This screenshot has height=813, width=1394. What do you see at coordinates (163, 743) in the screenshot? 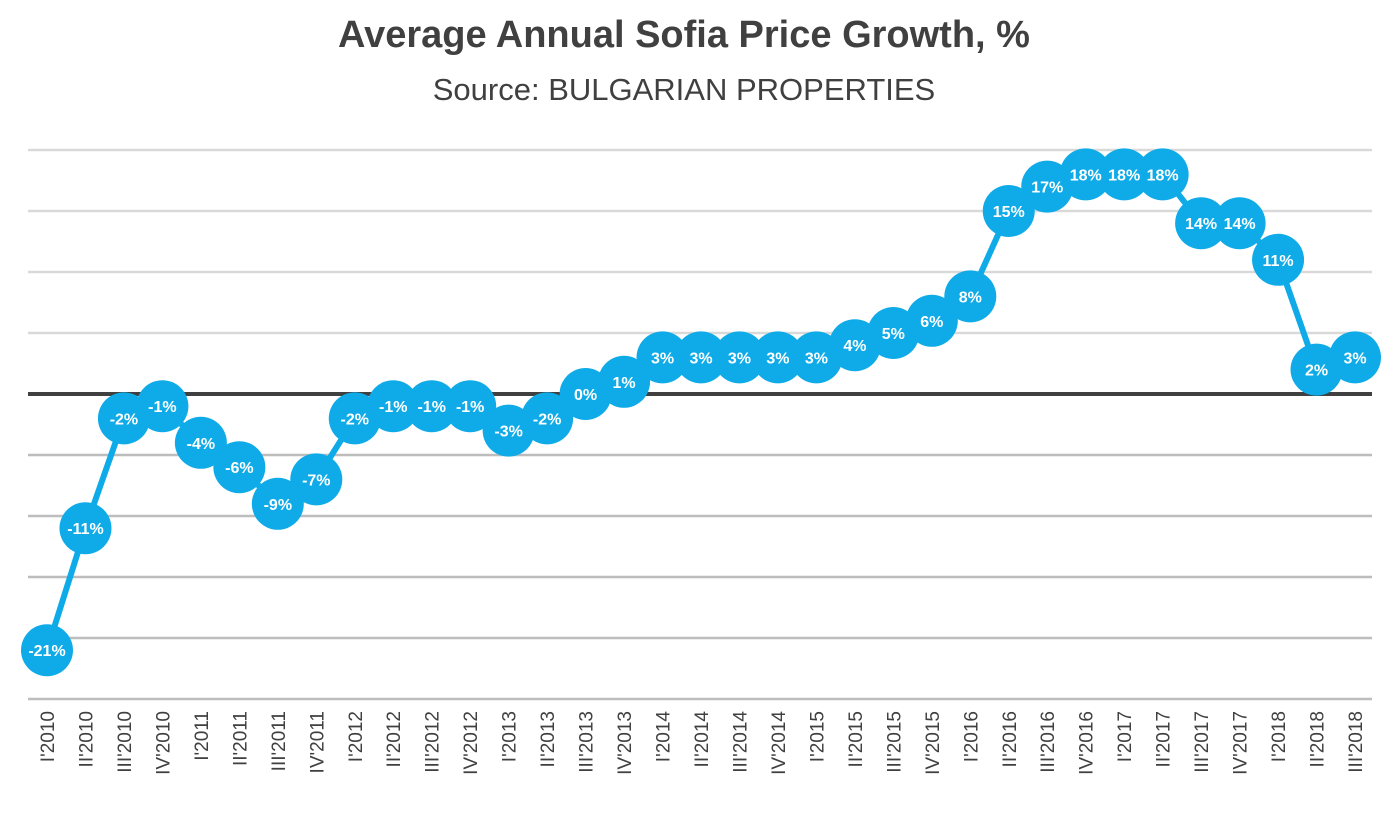
I see `x-tick-label: IV'2010` at bounding box center [163, 743].